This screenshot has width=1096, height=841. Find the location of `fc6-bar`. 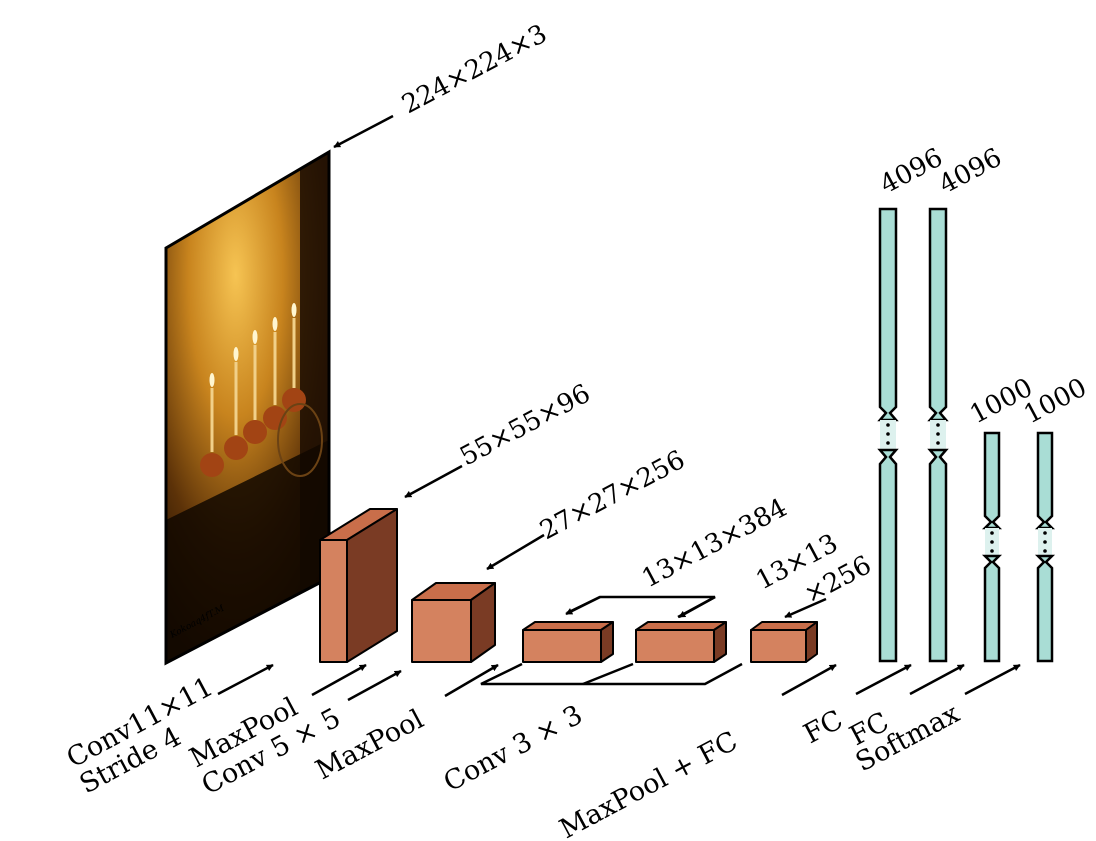

fc6-bar is located at coordinates (888, 435).